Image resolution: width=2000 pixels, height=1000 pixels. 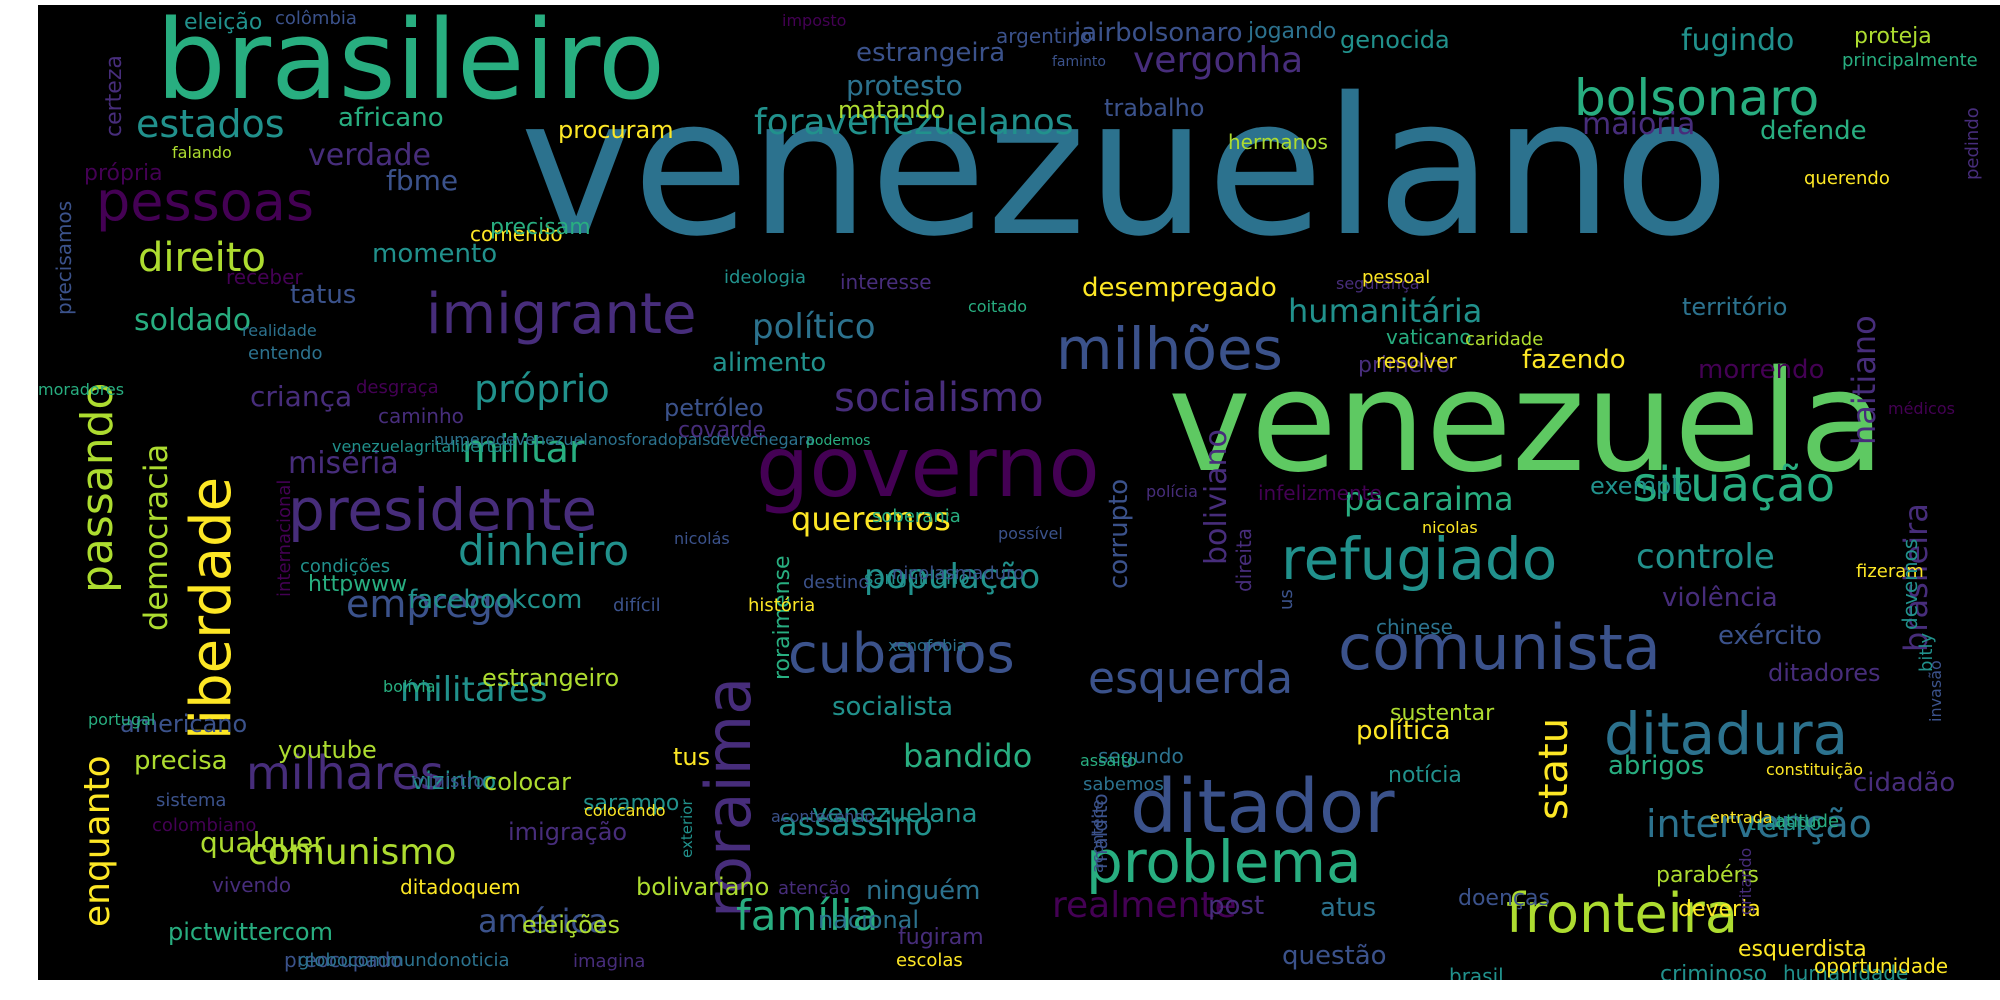 What do you see at coordinates (1218, 60) in the screenshot?
I see `word-cloud-term: vergonha` at bounding box center [1218, 60].